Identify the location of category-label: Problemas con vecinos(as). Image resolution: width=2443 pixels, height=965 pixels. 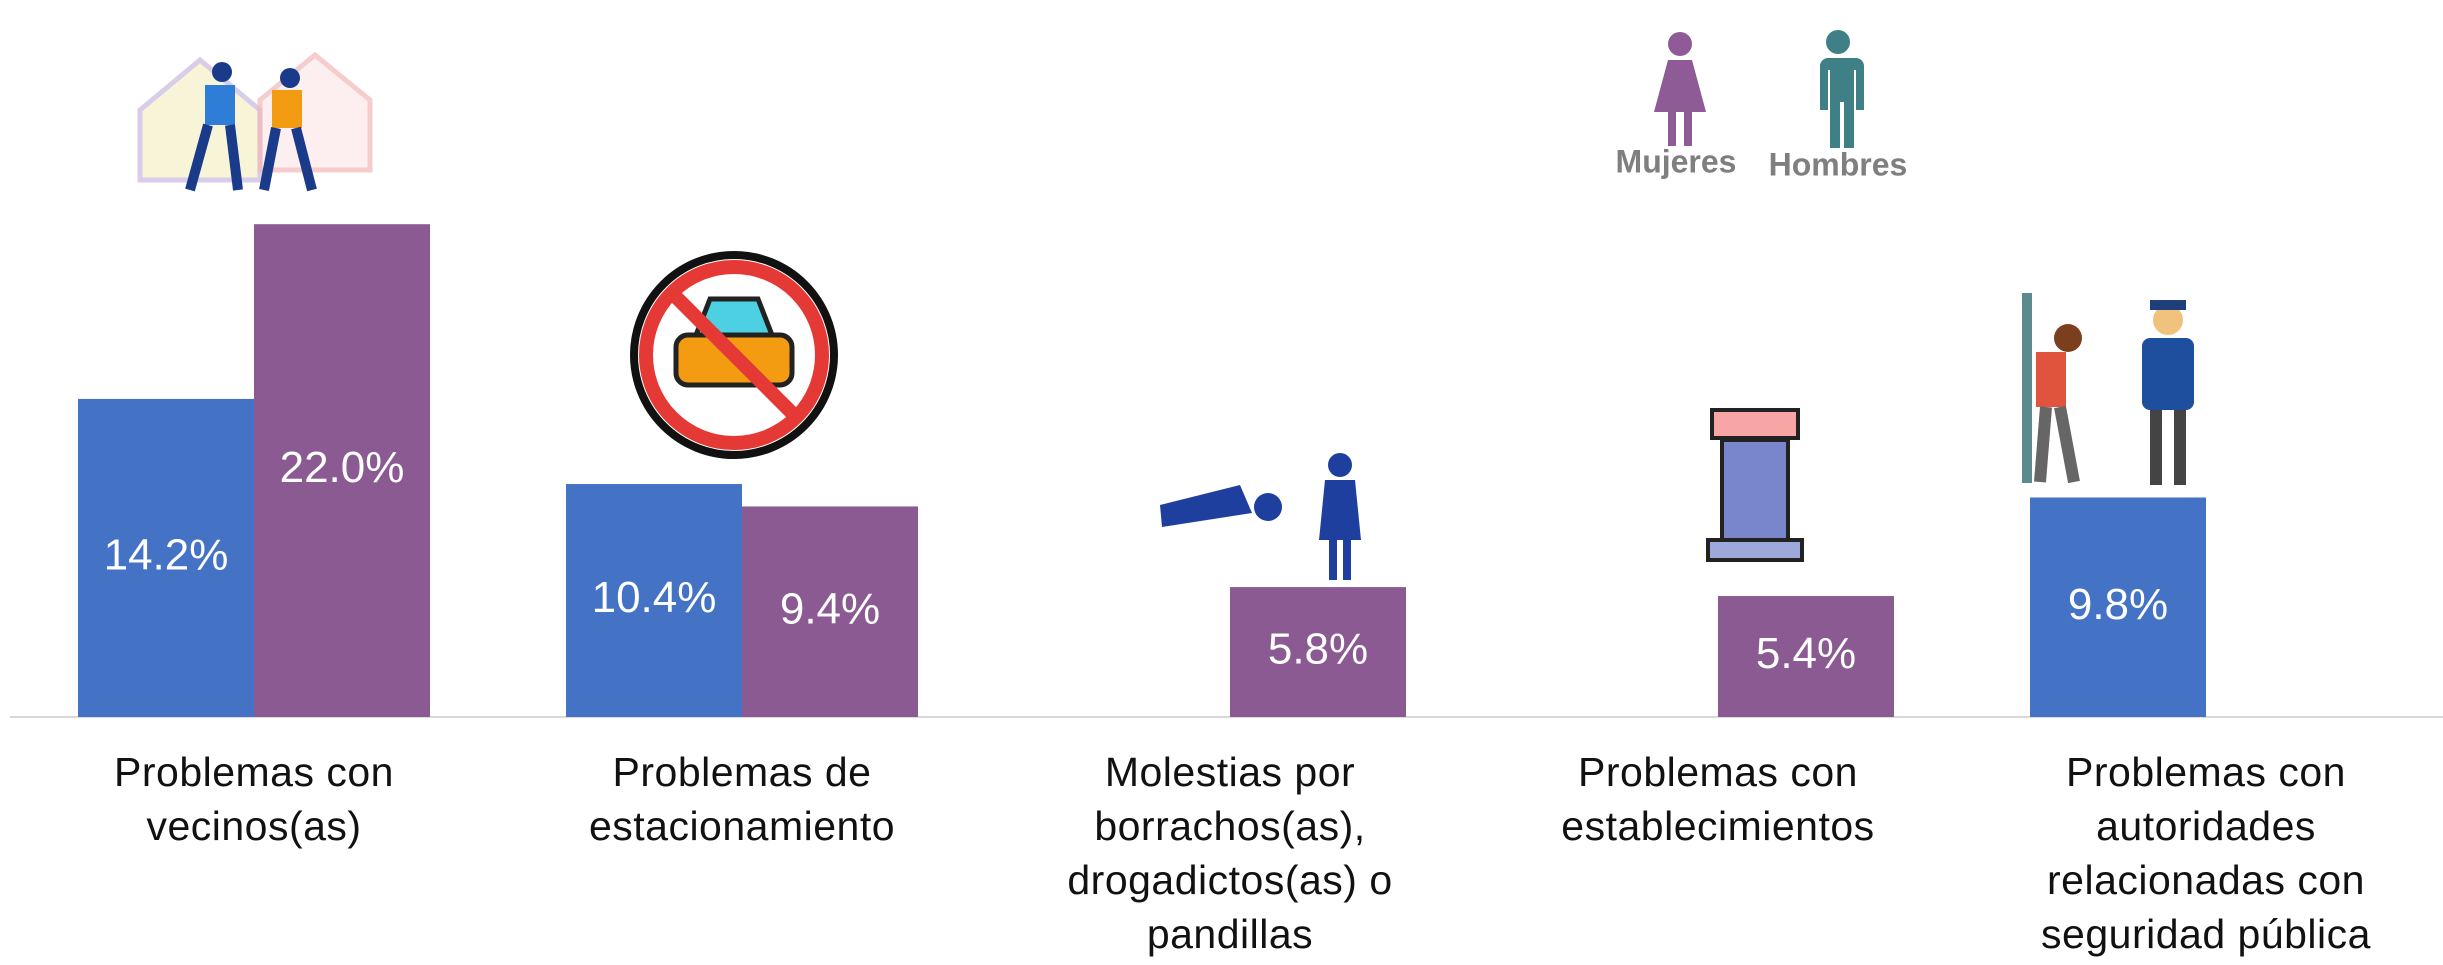
(254, 799).